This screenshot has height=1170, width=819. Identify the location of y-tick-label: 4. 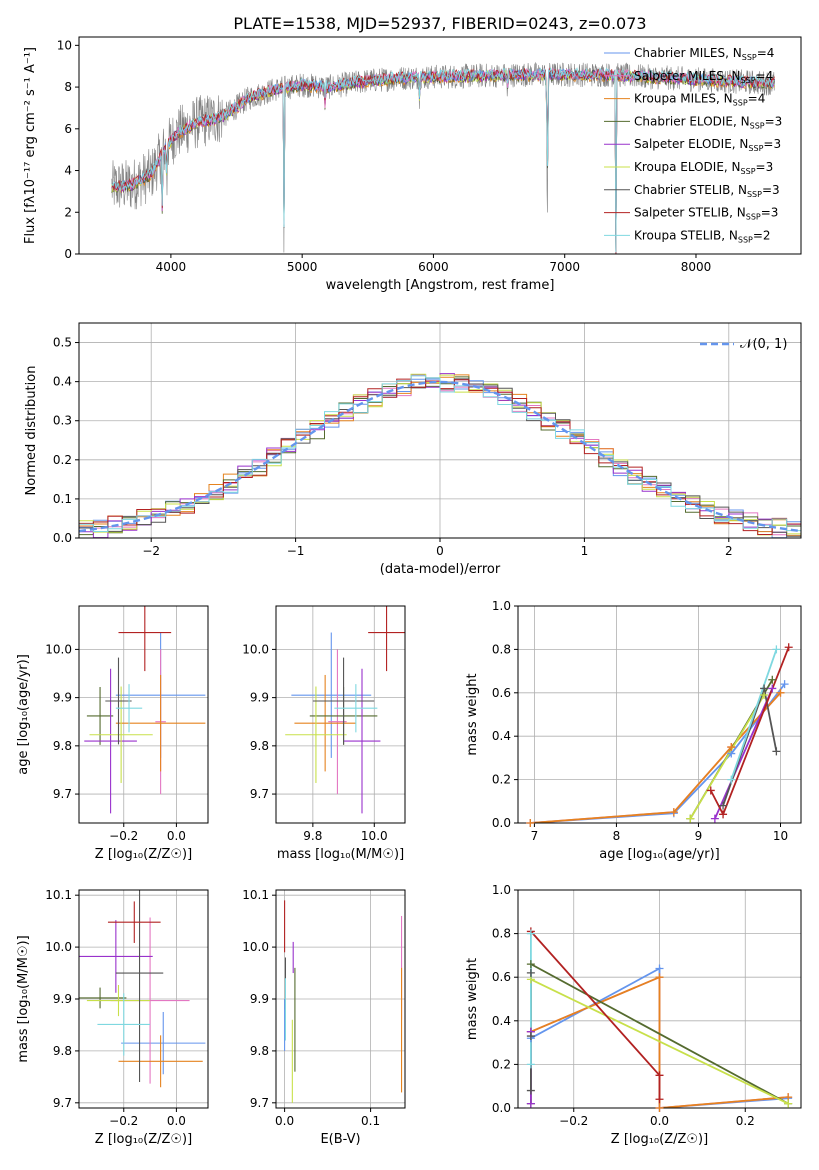
(68, 171).